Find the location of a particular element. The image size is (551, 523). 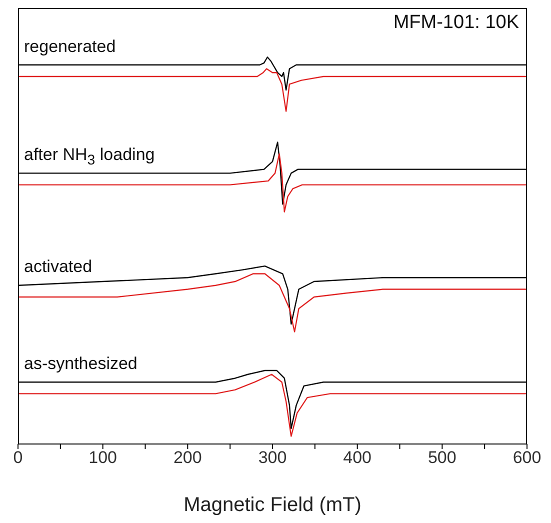

annotation: as-synthesized is located at coordinates (81, 364).